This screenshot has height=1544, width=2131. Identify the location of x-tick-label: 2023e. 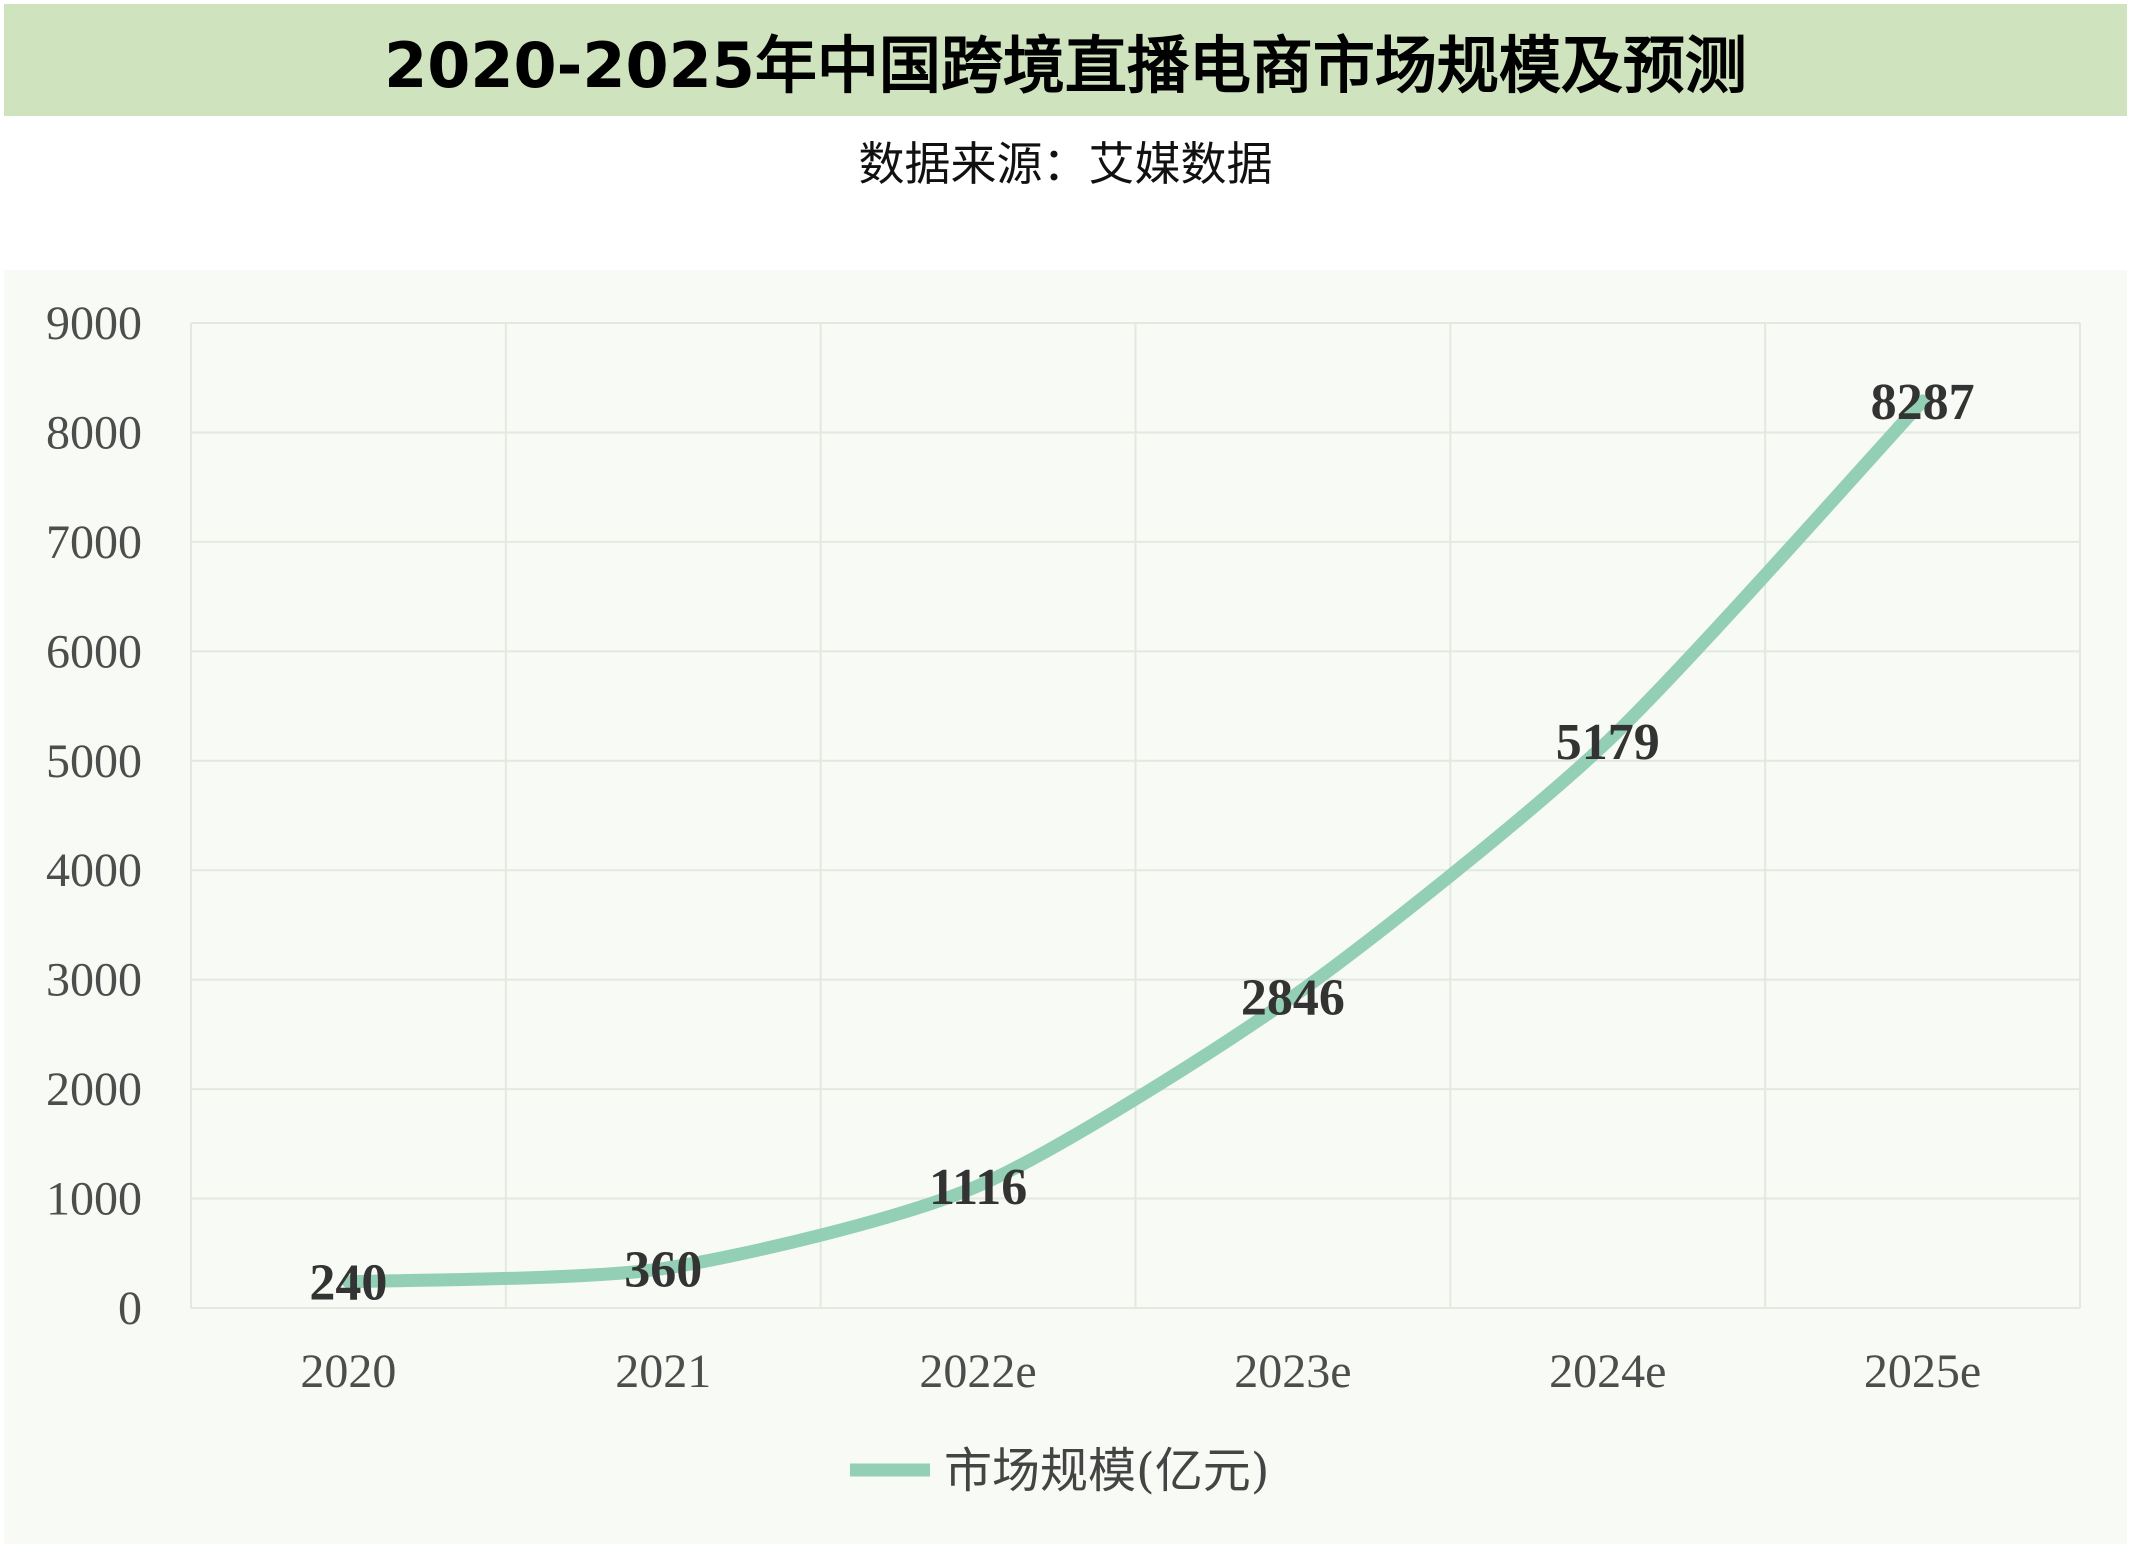
(1292, 1371).